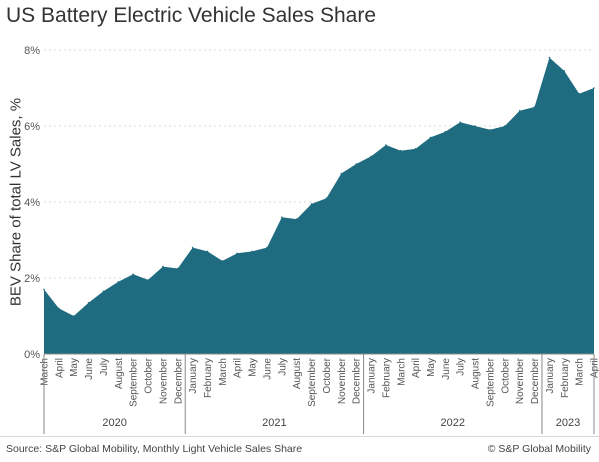  Describe the element at coordinates (32, 51) in the screenshot. I see `y-tick-label: 8%` at that location.